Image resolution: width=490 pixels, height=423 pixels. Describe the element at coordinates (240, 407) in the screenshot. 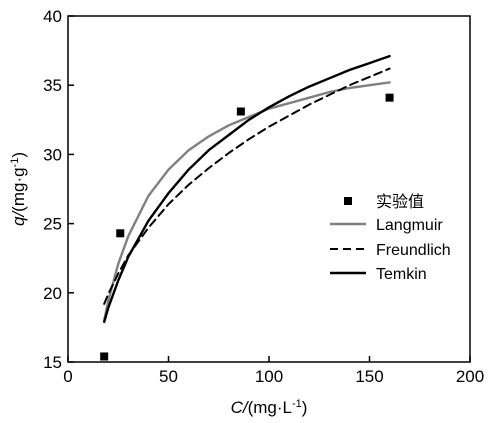

I see `x-axis-symbol: C/` at that location.